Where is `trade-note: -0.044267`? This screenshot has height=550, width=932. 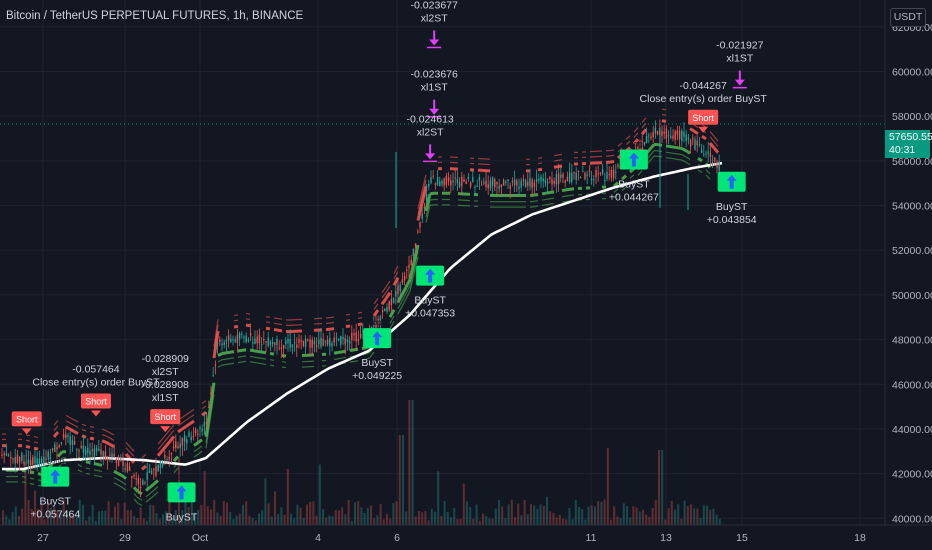
trade-note: -0.044267 is located at coordinates (703, 86).